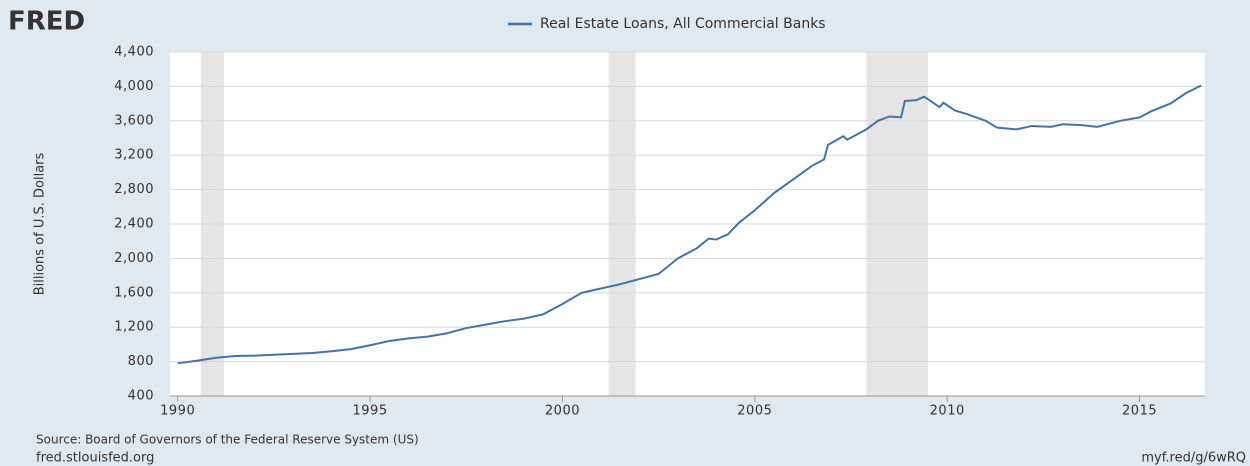 This screenshot has height=466, width=1250. What do you see at coordinates (141, 361) in the screenshot?
I see `y-tick-label: 800` at bounding box center [141, 361].